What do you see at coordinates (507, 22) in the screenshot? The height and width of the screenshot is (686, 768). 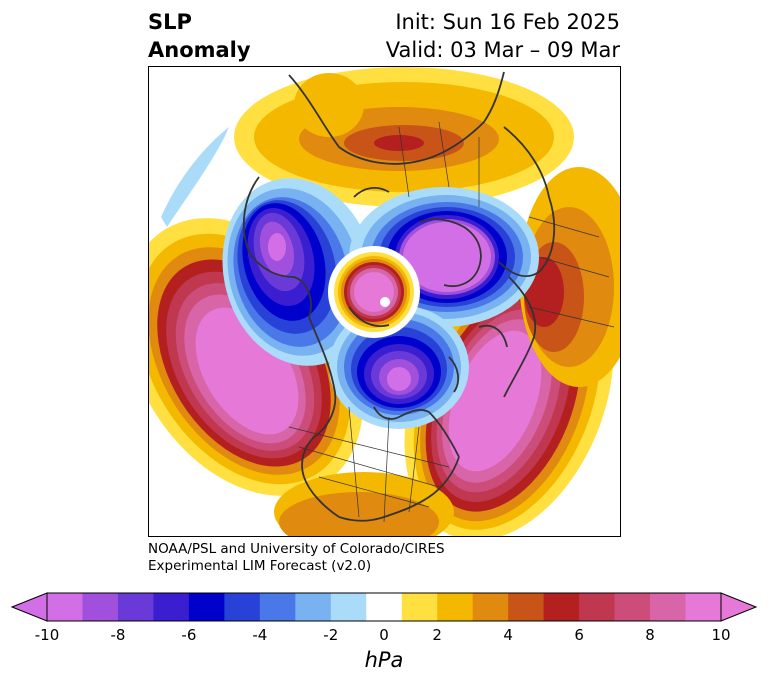 I see `init-date: Init: Sun 16 Feb 2025` at bounding box center [507, 22].